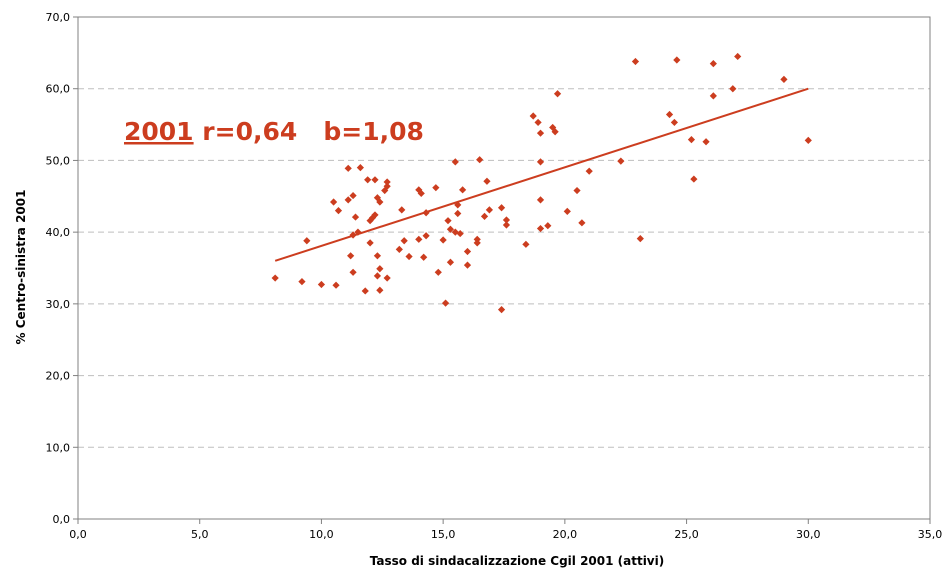 This screenshot has width=946, height=571. What do you see at coordinates (21, 267) in the screenshot?
I see `y-axis-title: % Centro-sinistra 2001` at bounding box center [21, 267].